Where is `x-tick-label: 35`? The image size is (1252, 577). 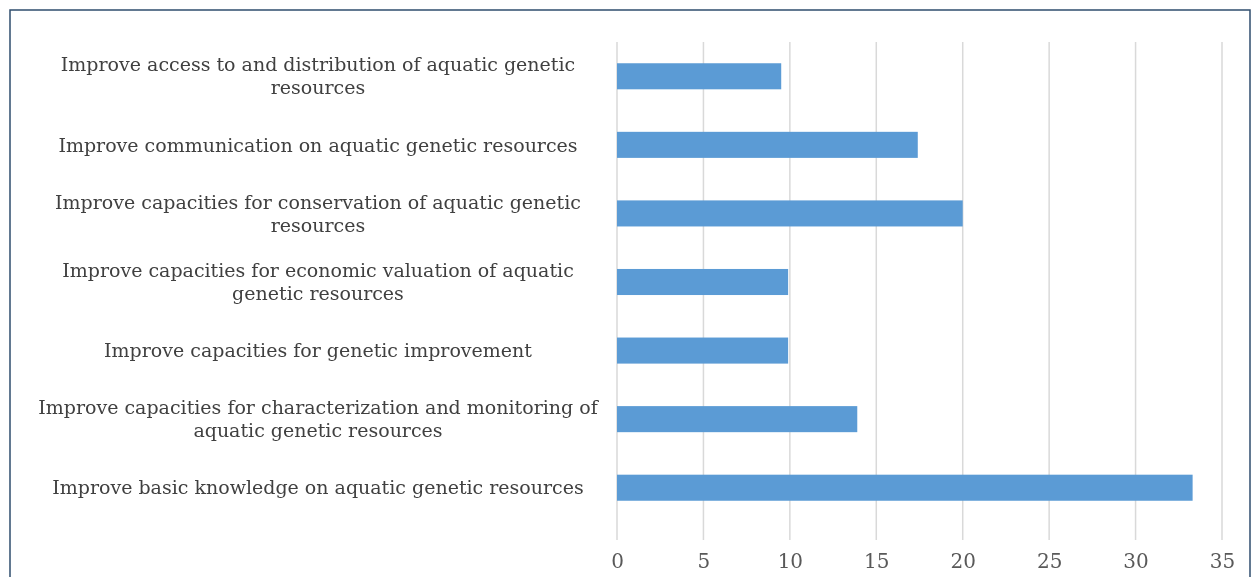
x-tick-label: 35 is located at coordinates (1222, 561).